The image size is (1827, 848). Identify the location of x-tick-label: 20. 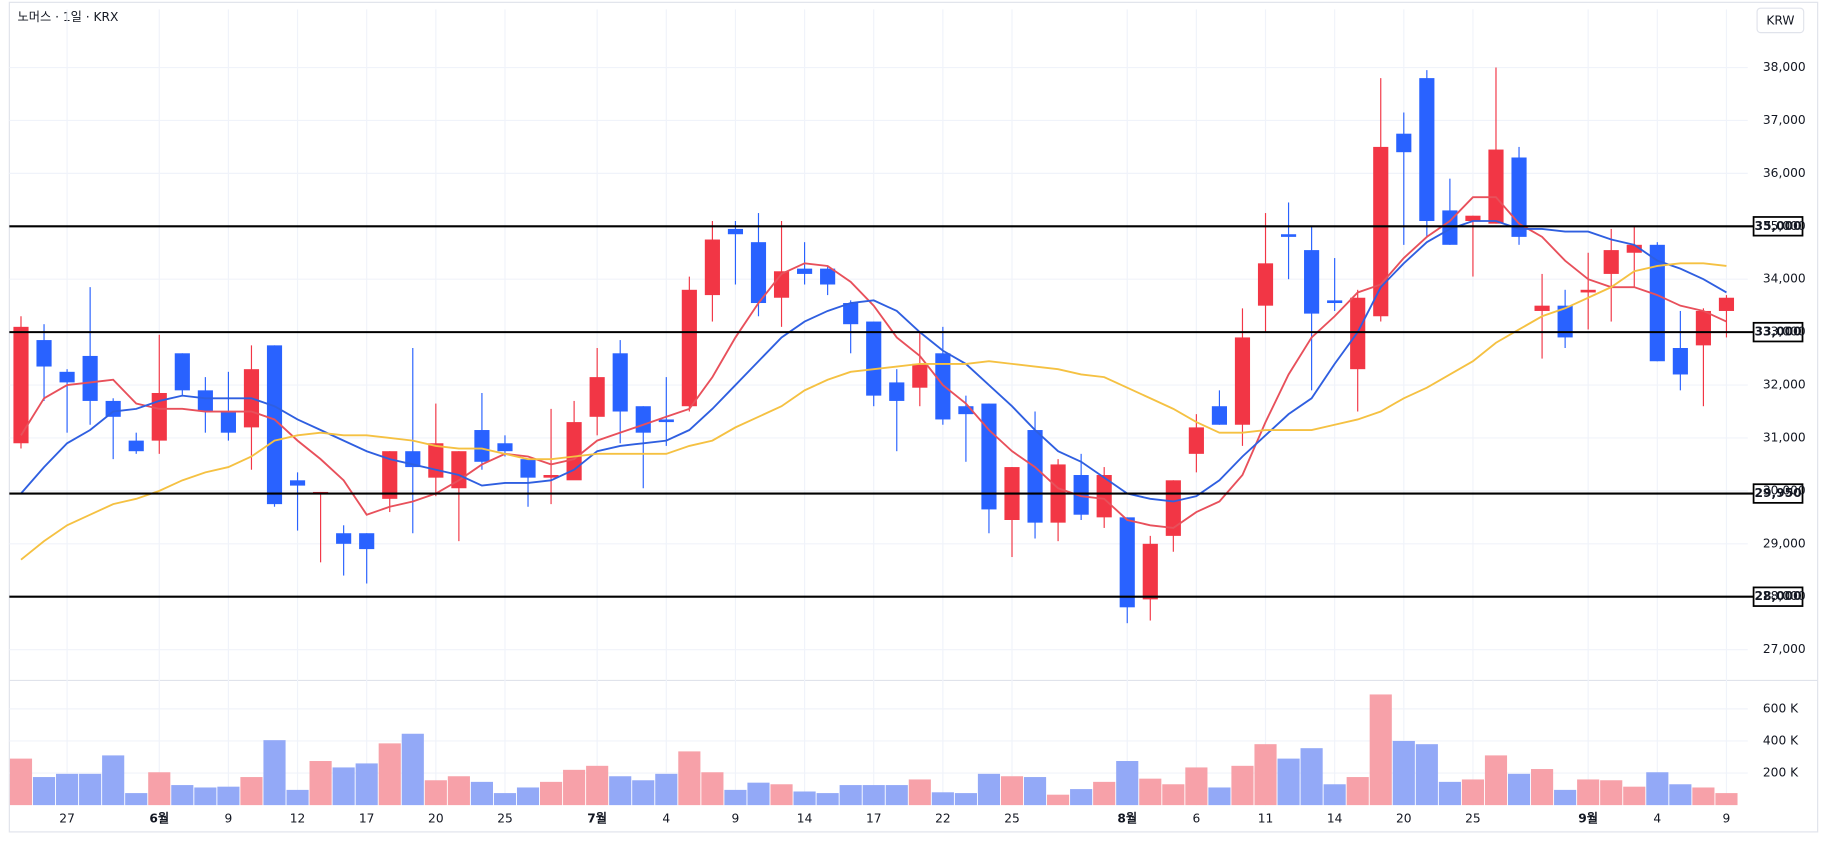
(1404, 819).